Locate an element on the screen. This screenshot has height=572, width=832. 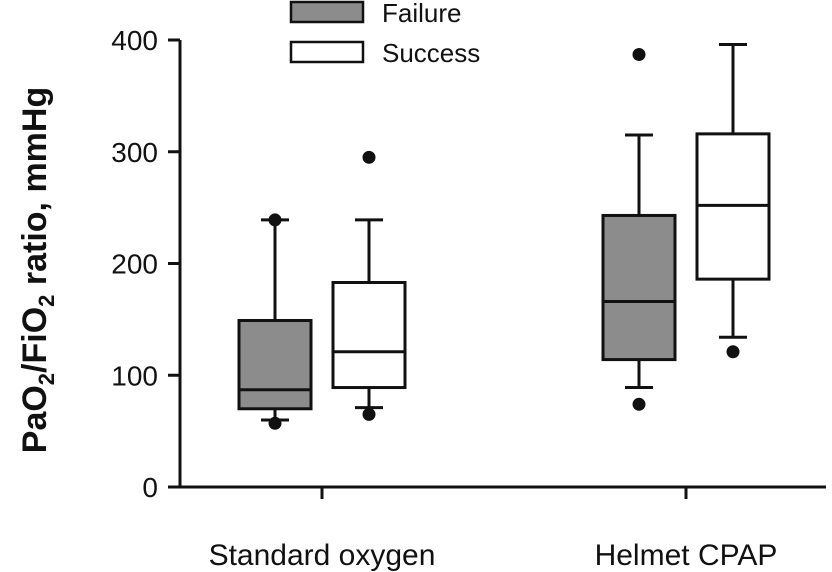
y-tick-label: 300 is located at coordinates (134, 152).